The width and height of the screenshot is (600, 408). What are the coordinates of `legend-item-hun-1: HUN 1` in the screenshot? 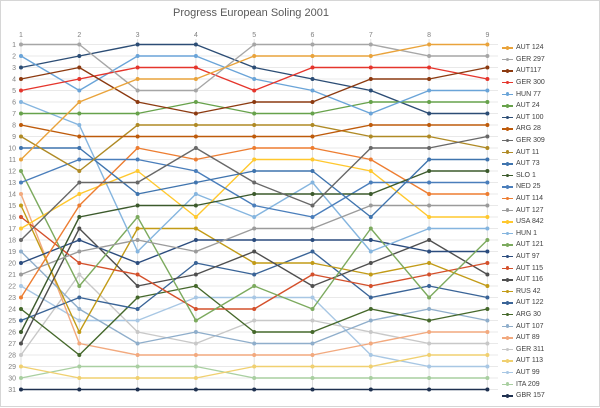 It's located at (550, 234).